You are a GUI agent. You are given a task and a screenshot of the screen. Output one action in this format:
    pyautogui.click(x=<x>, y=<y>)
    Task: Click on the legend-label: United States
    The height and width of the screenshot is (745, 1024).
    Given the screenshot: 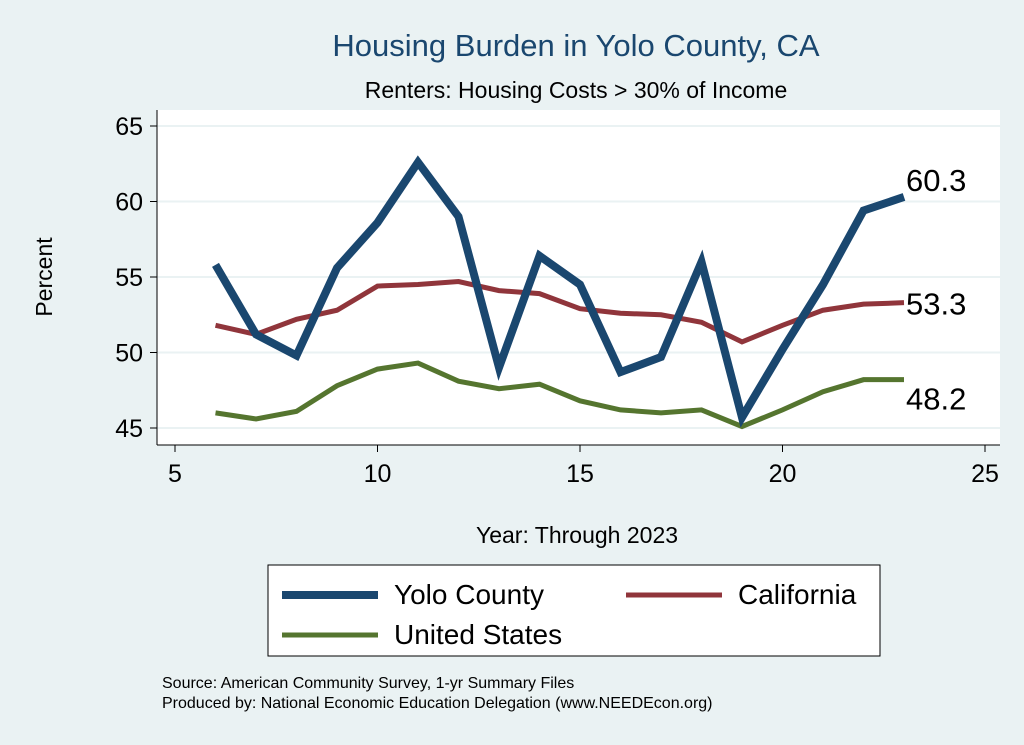 What is the action you would take?
    pyautogui.click(x=478, y=634)
    